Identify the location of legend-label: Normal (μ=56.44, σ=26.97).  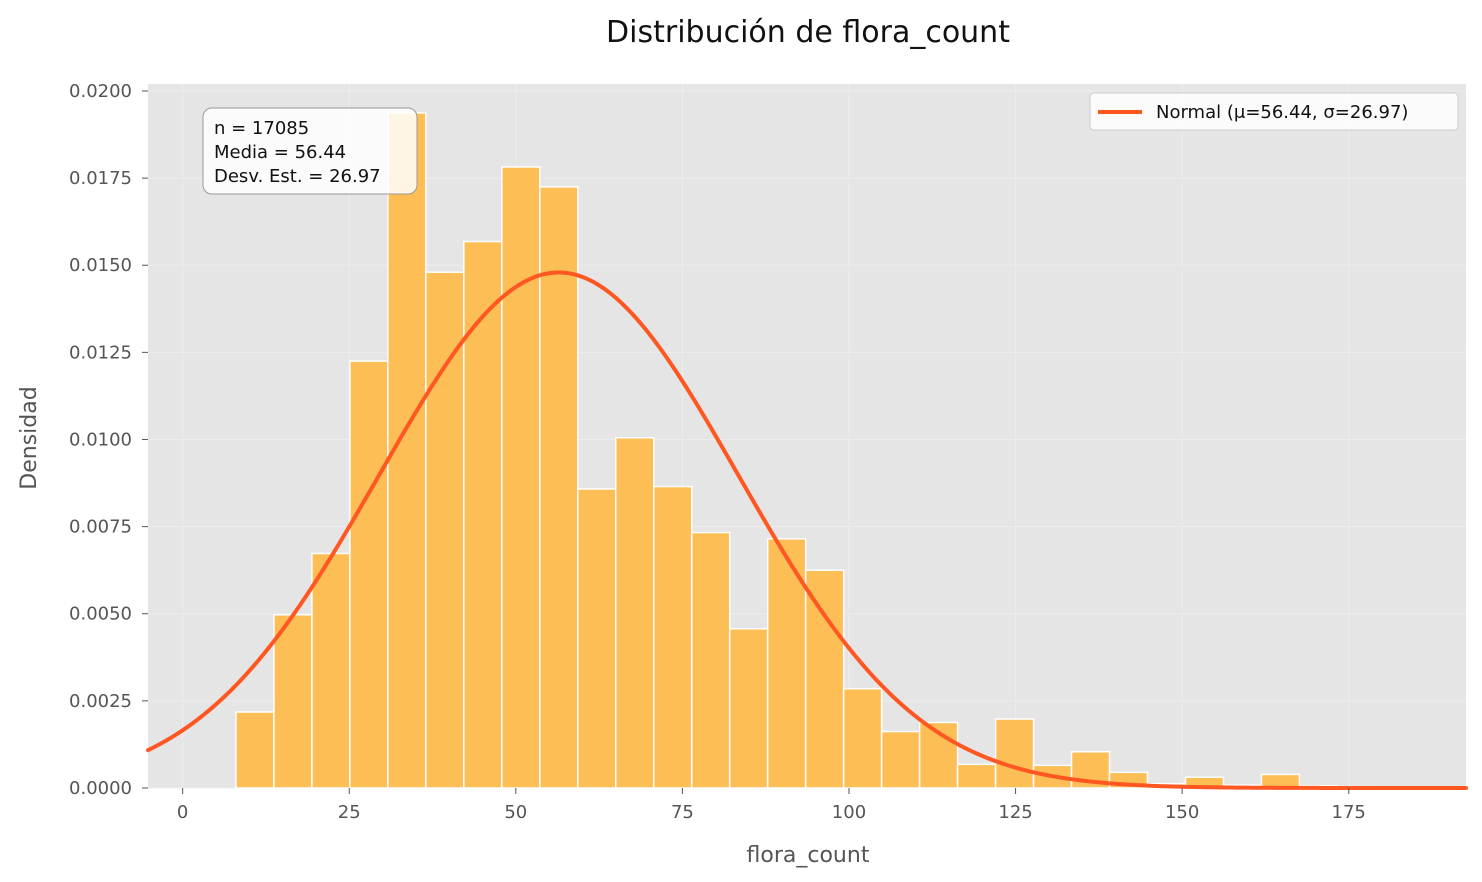
(1282, 112).